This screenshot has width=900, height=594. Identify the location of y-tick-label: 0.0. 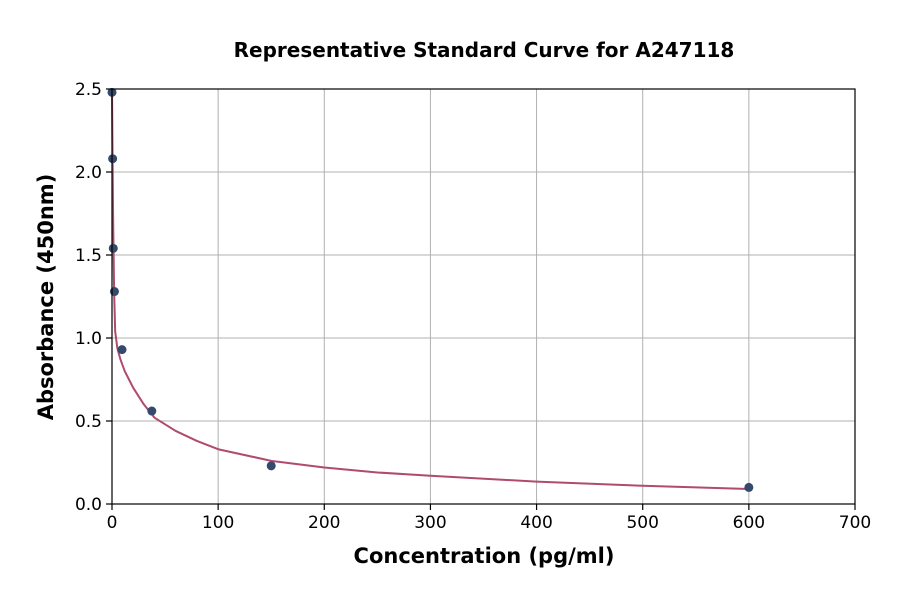
(88, 505).